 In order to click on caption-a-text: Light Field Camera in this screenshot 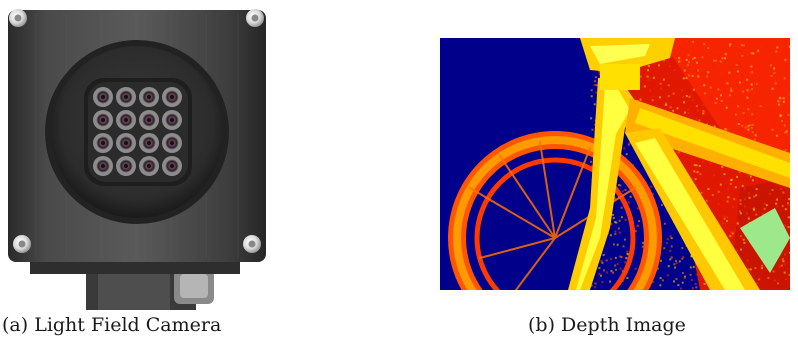, I will do `click(128, 325)`.